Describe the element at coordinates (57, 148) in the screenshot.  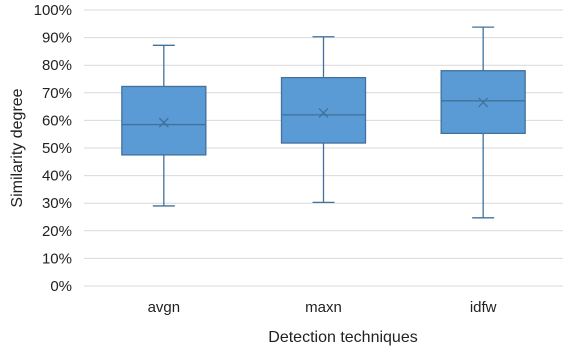
I see `y-tick-label: 50%` at that location.